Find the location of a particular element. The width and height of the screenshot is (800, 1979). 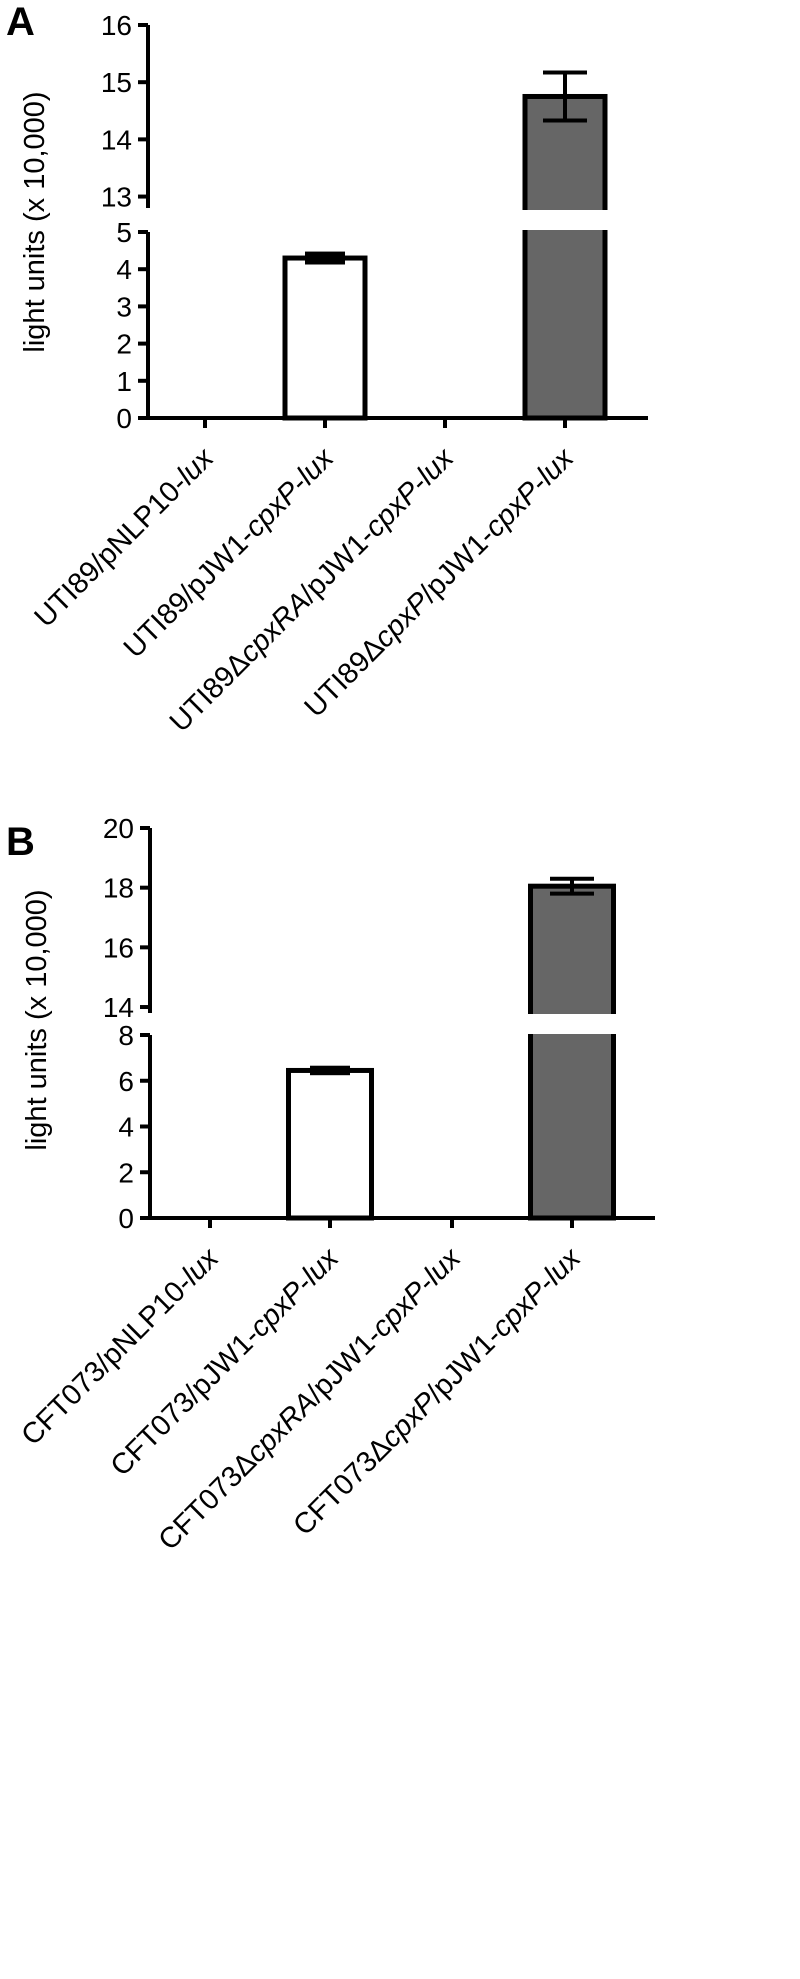

y-tick-label: 3 is located at coordinates (124, 306).